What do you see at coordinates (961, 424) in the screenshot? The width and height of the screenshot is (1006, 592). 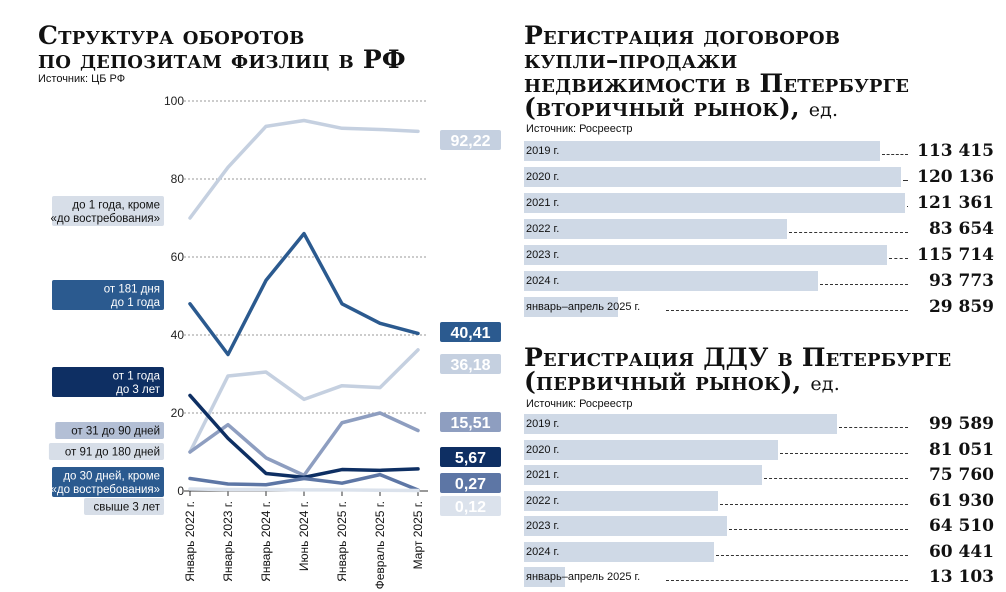 I see `bar-value-label: 99 589` at bounding box center [961, 424].